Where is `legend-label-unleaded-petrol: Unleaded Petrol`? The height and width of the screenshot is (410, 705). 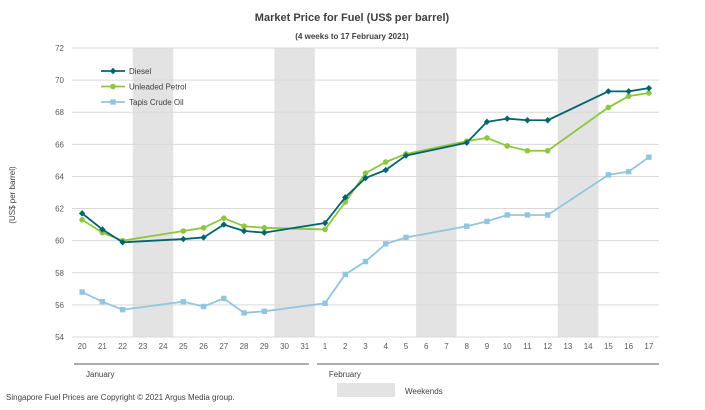 legend-label-unleaded-petrol: Unleaded Petrol is located at coordinates (158, 87).